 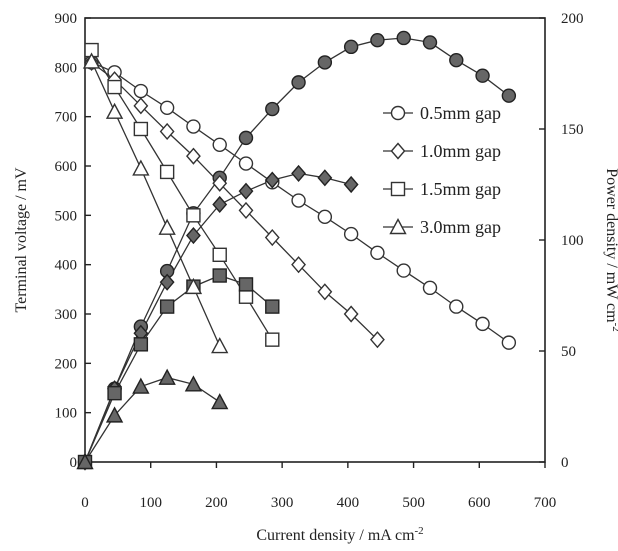 I want to click on voltage-line-3-0mm-gap, so click(x=156, y=204).